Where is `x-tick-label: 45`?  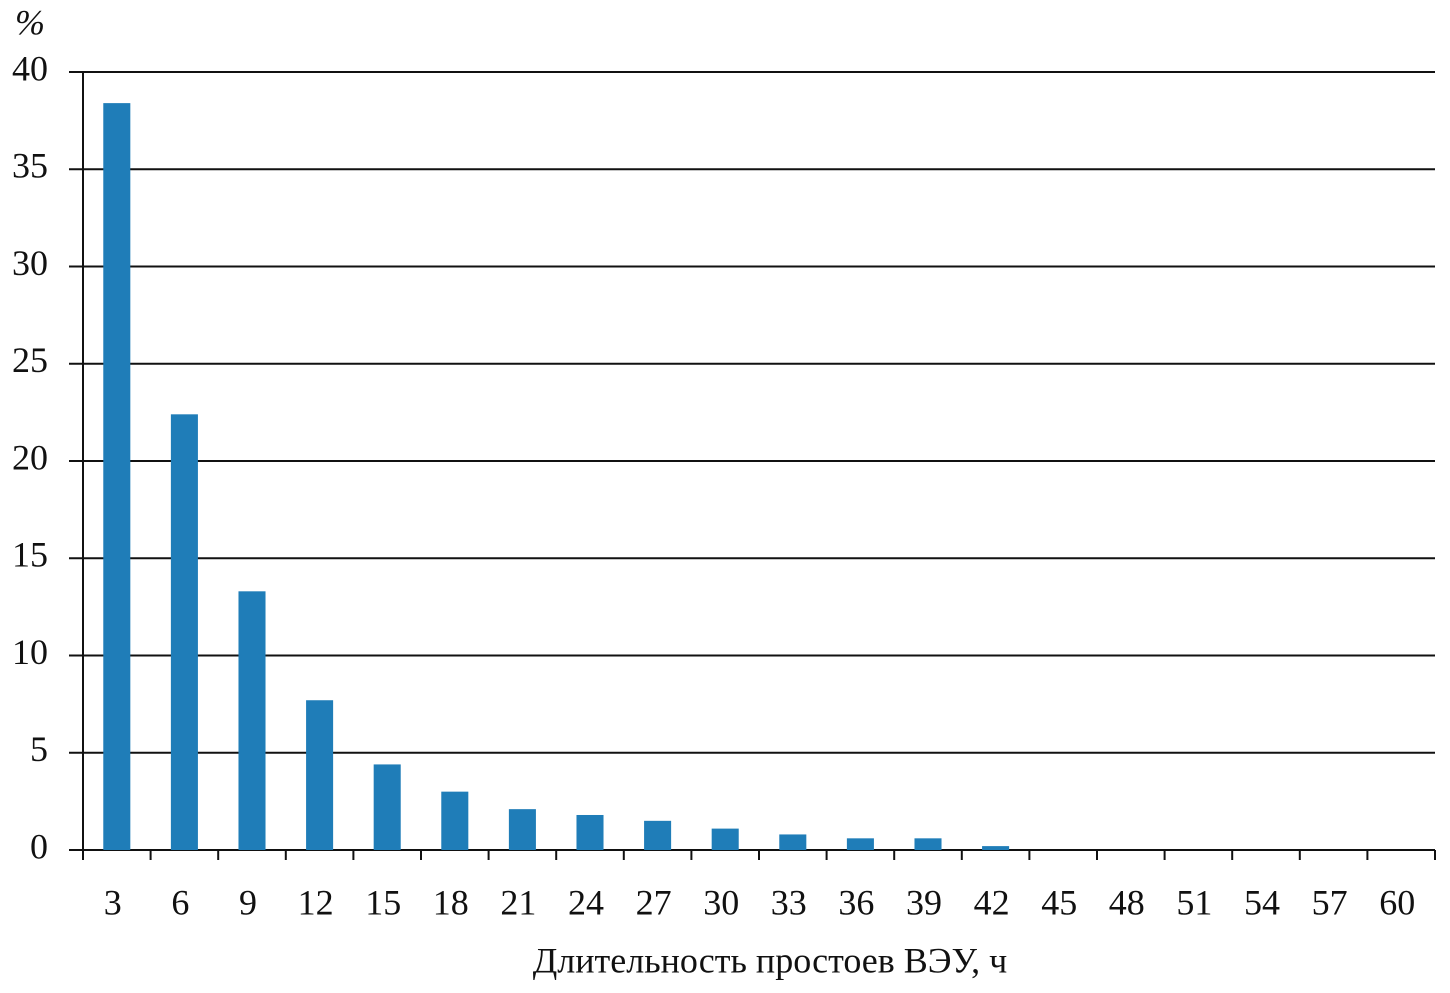
x-tick-label: 45 is located at coordinates (1059, 902).